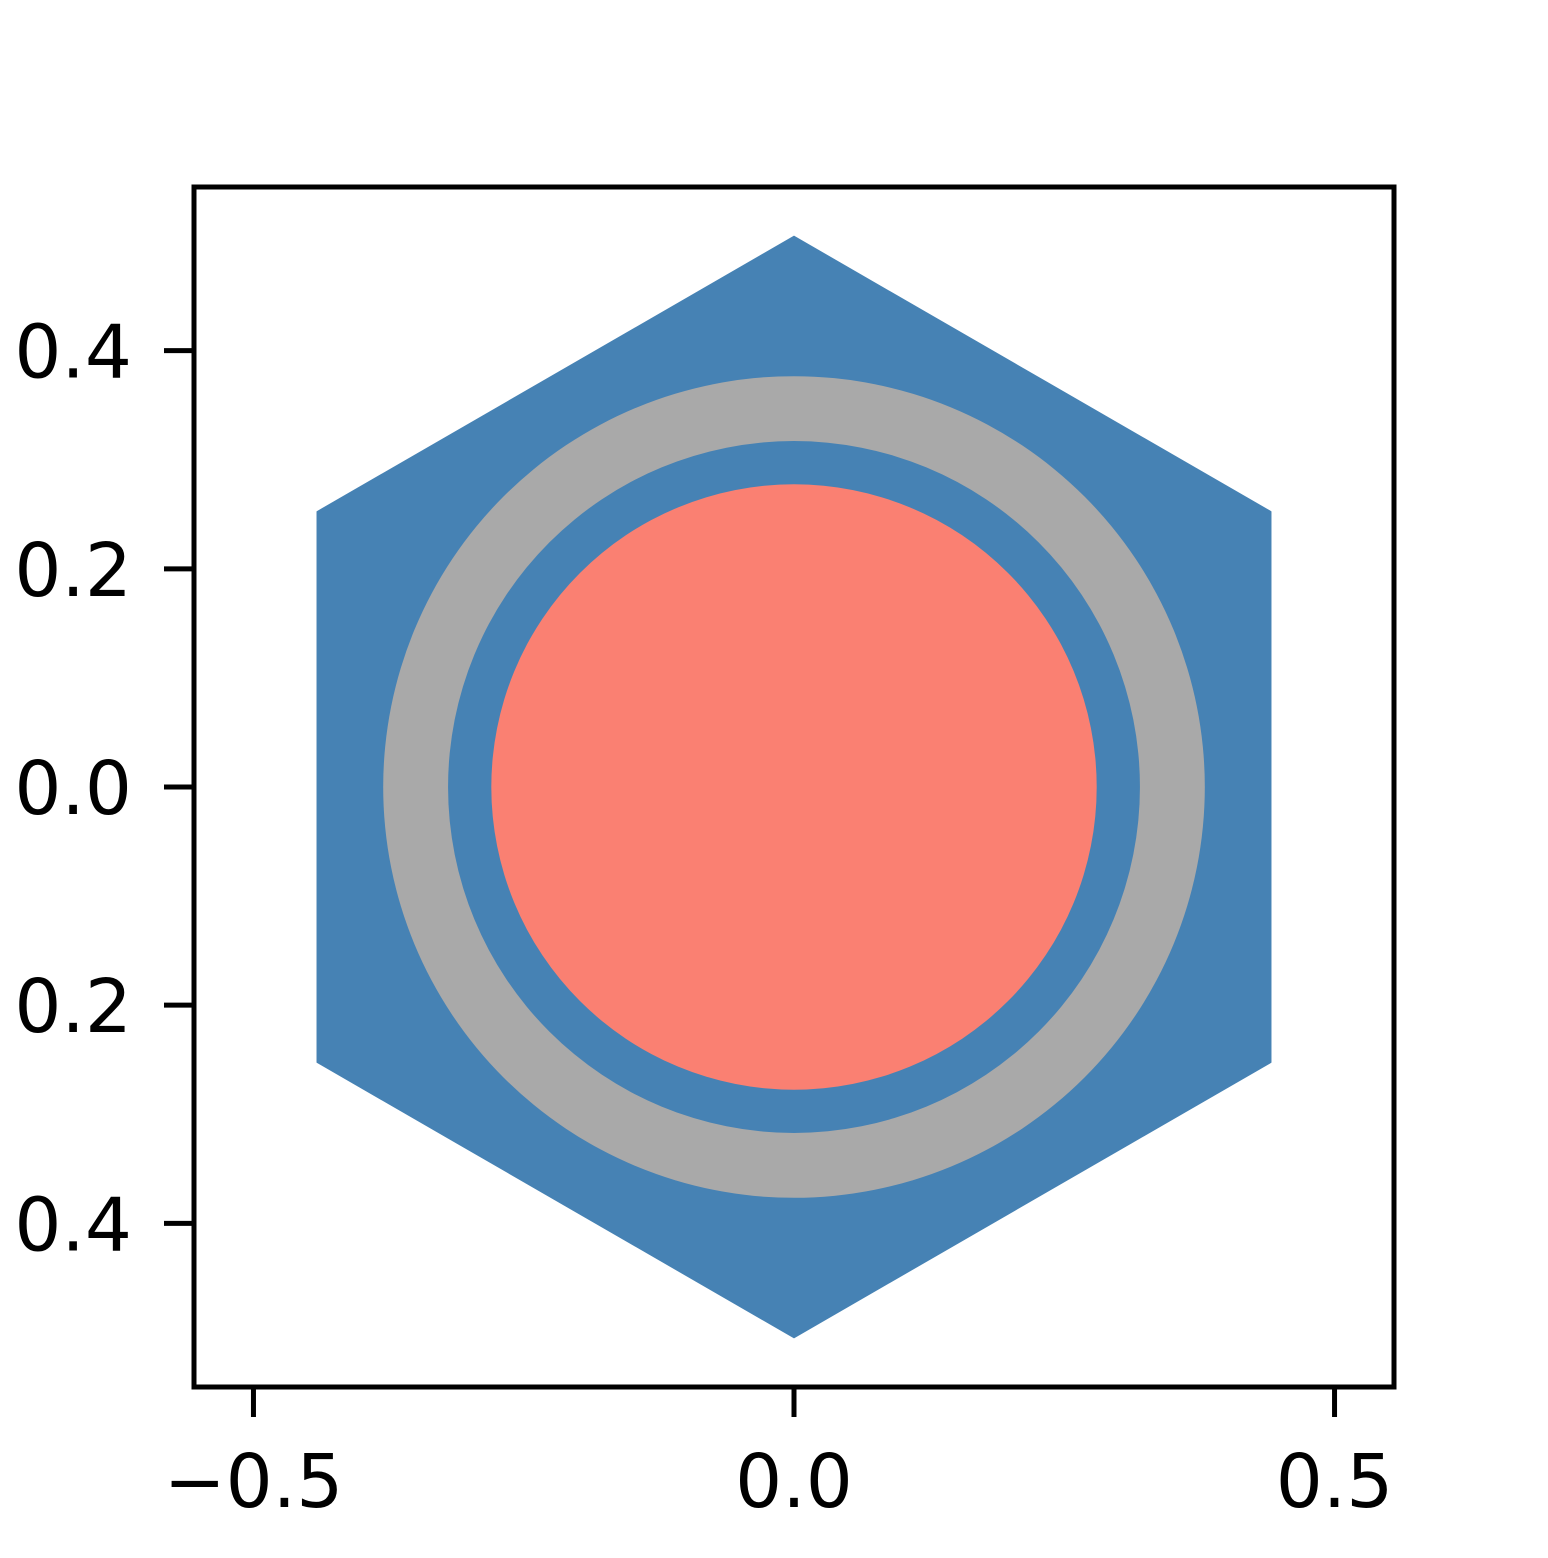 The image size is (1548, 1558). I want to click on x-tick-label: 0.0, so click(794, 1482).